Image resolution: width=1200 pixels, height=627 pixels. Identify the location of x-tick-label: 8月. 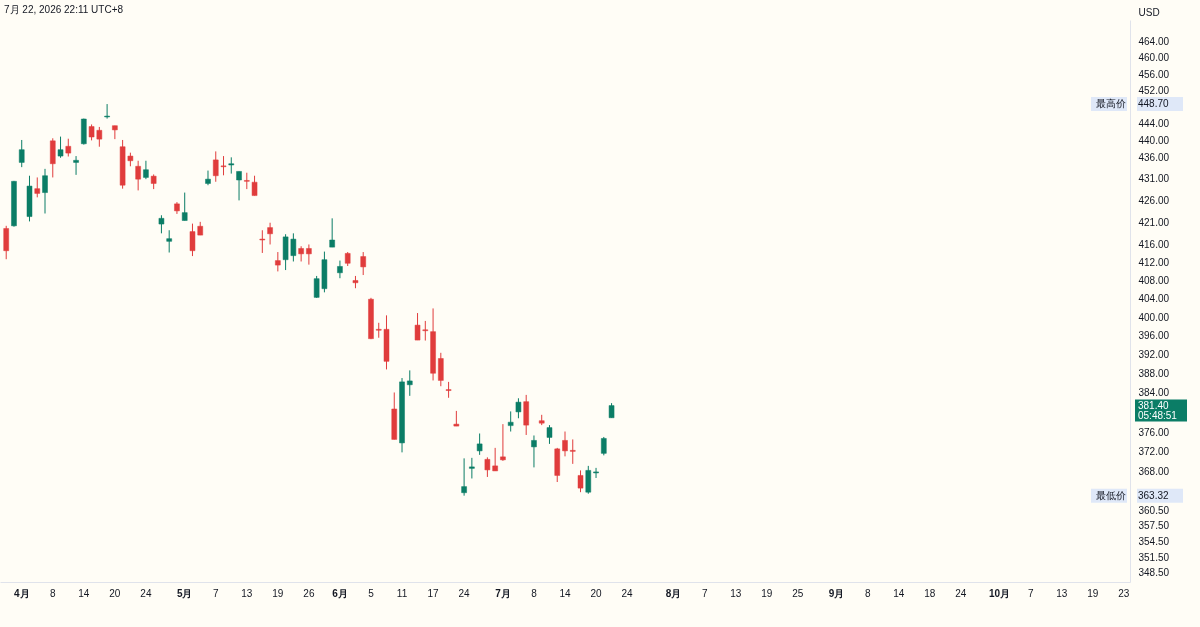
(673, 593).